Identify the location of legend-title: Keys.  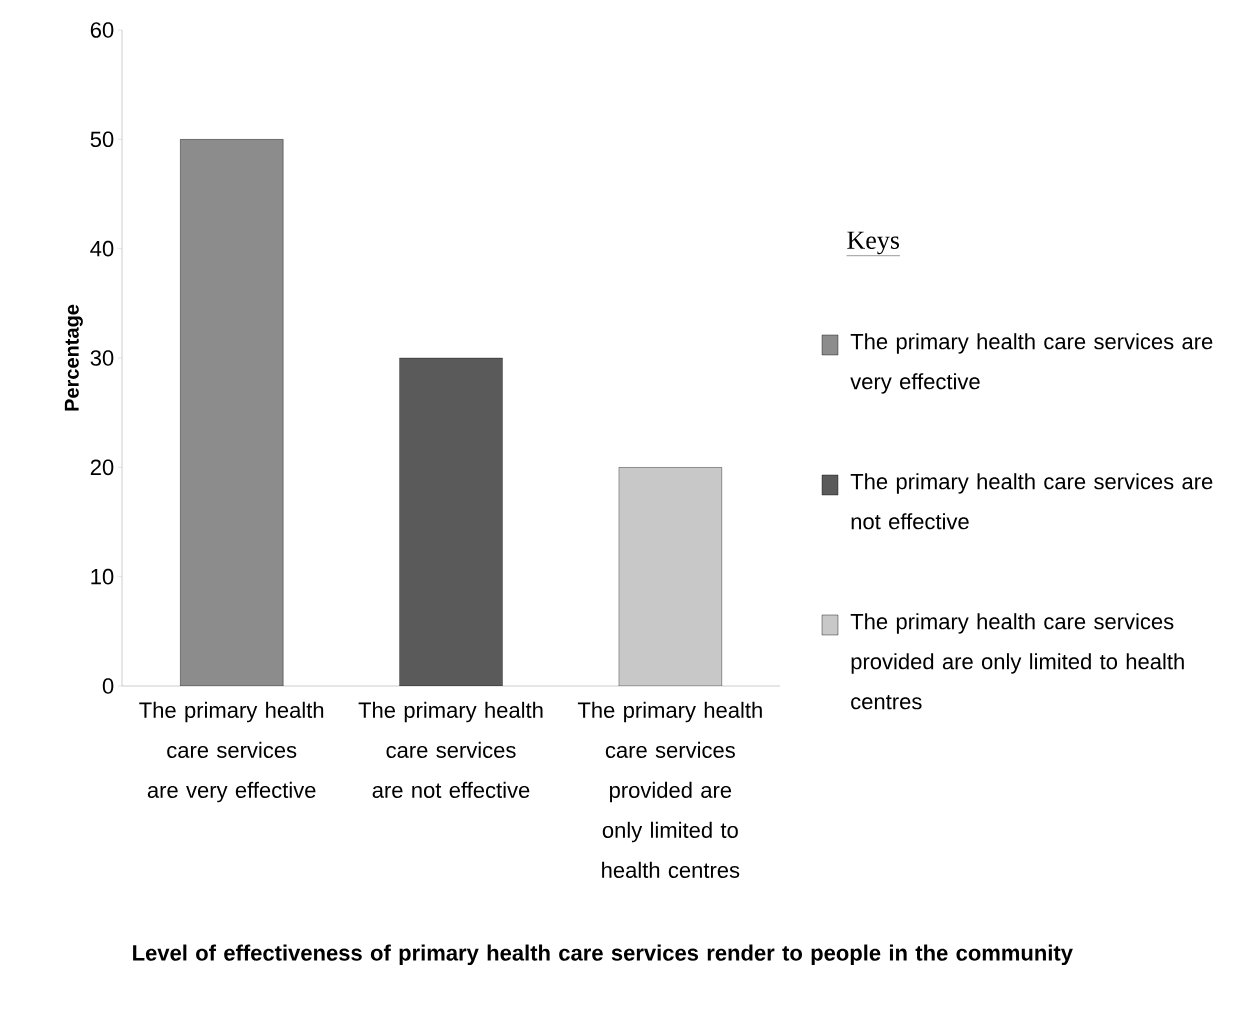
(873, 243).